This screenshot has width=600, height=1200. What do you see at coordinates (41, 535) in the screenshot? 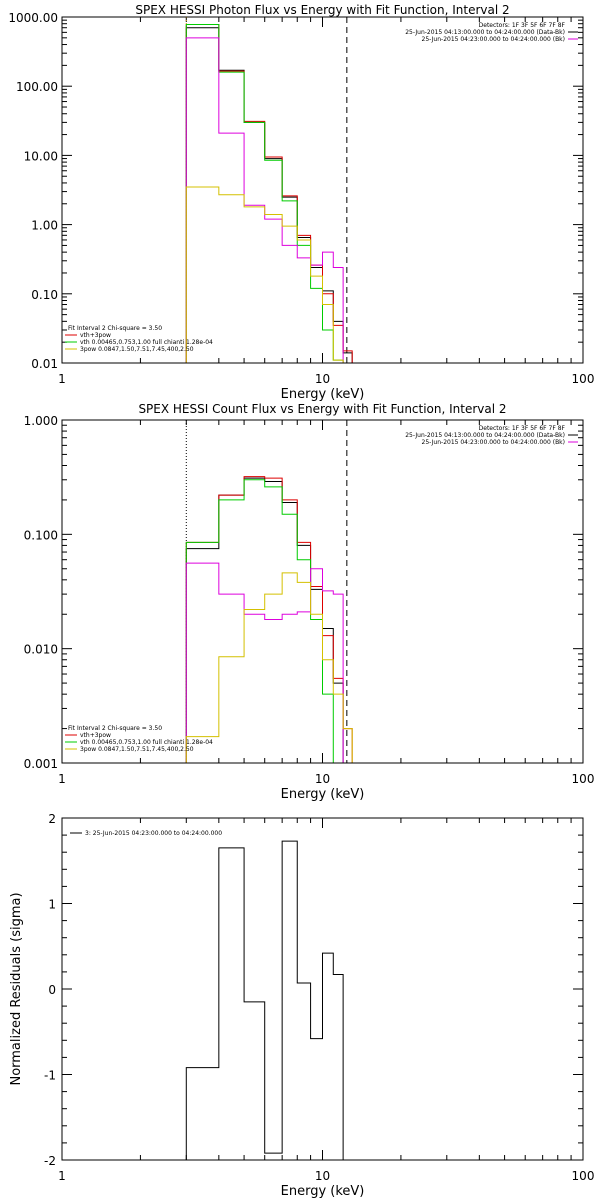
I see `y-tick-label: 0.100` at bounding box center [41, 535].